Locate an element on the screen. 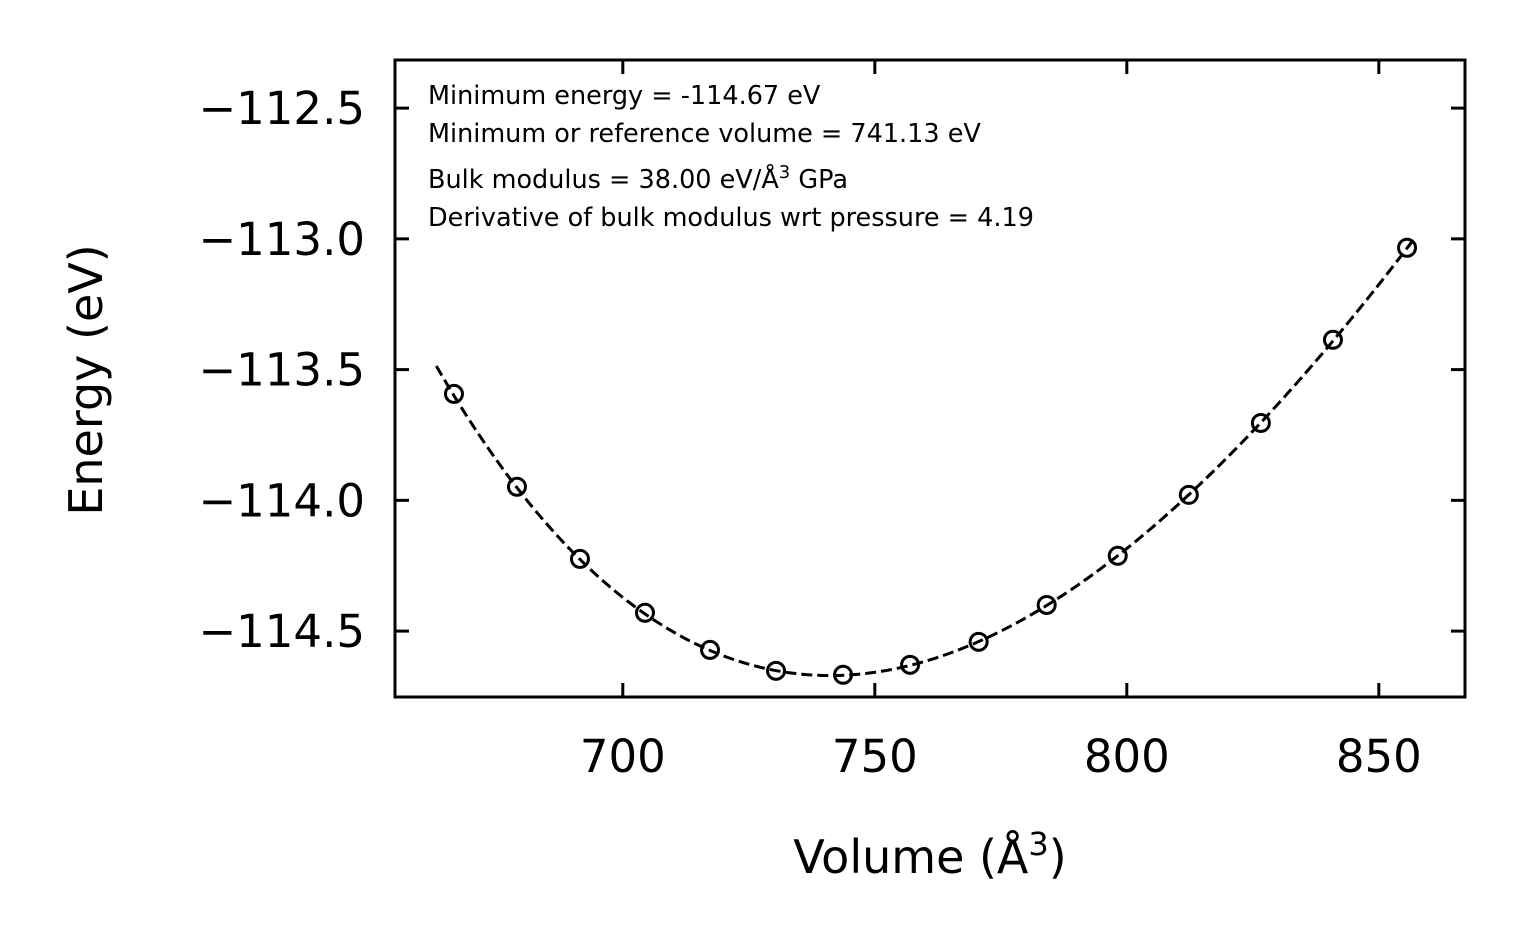 This screenshot has height=943, width=1524. annotation-bulk-modulus-sup: 3 is located at coordinates (784, 172).